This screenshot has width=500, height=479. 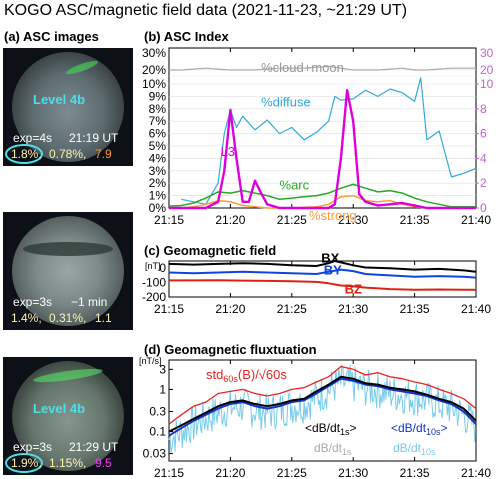 I want to click on label-strong: %strong, so click(x=333, y=215).